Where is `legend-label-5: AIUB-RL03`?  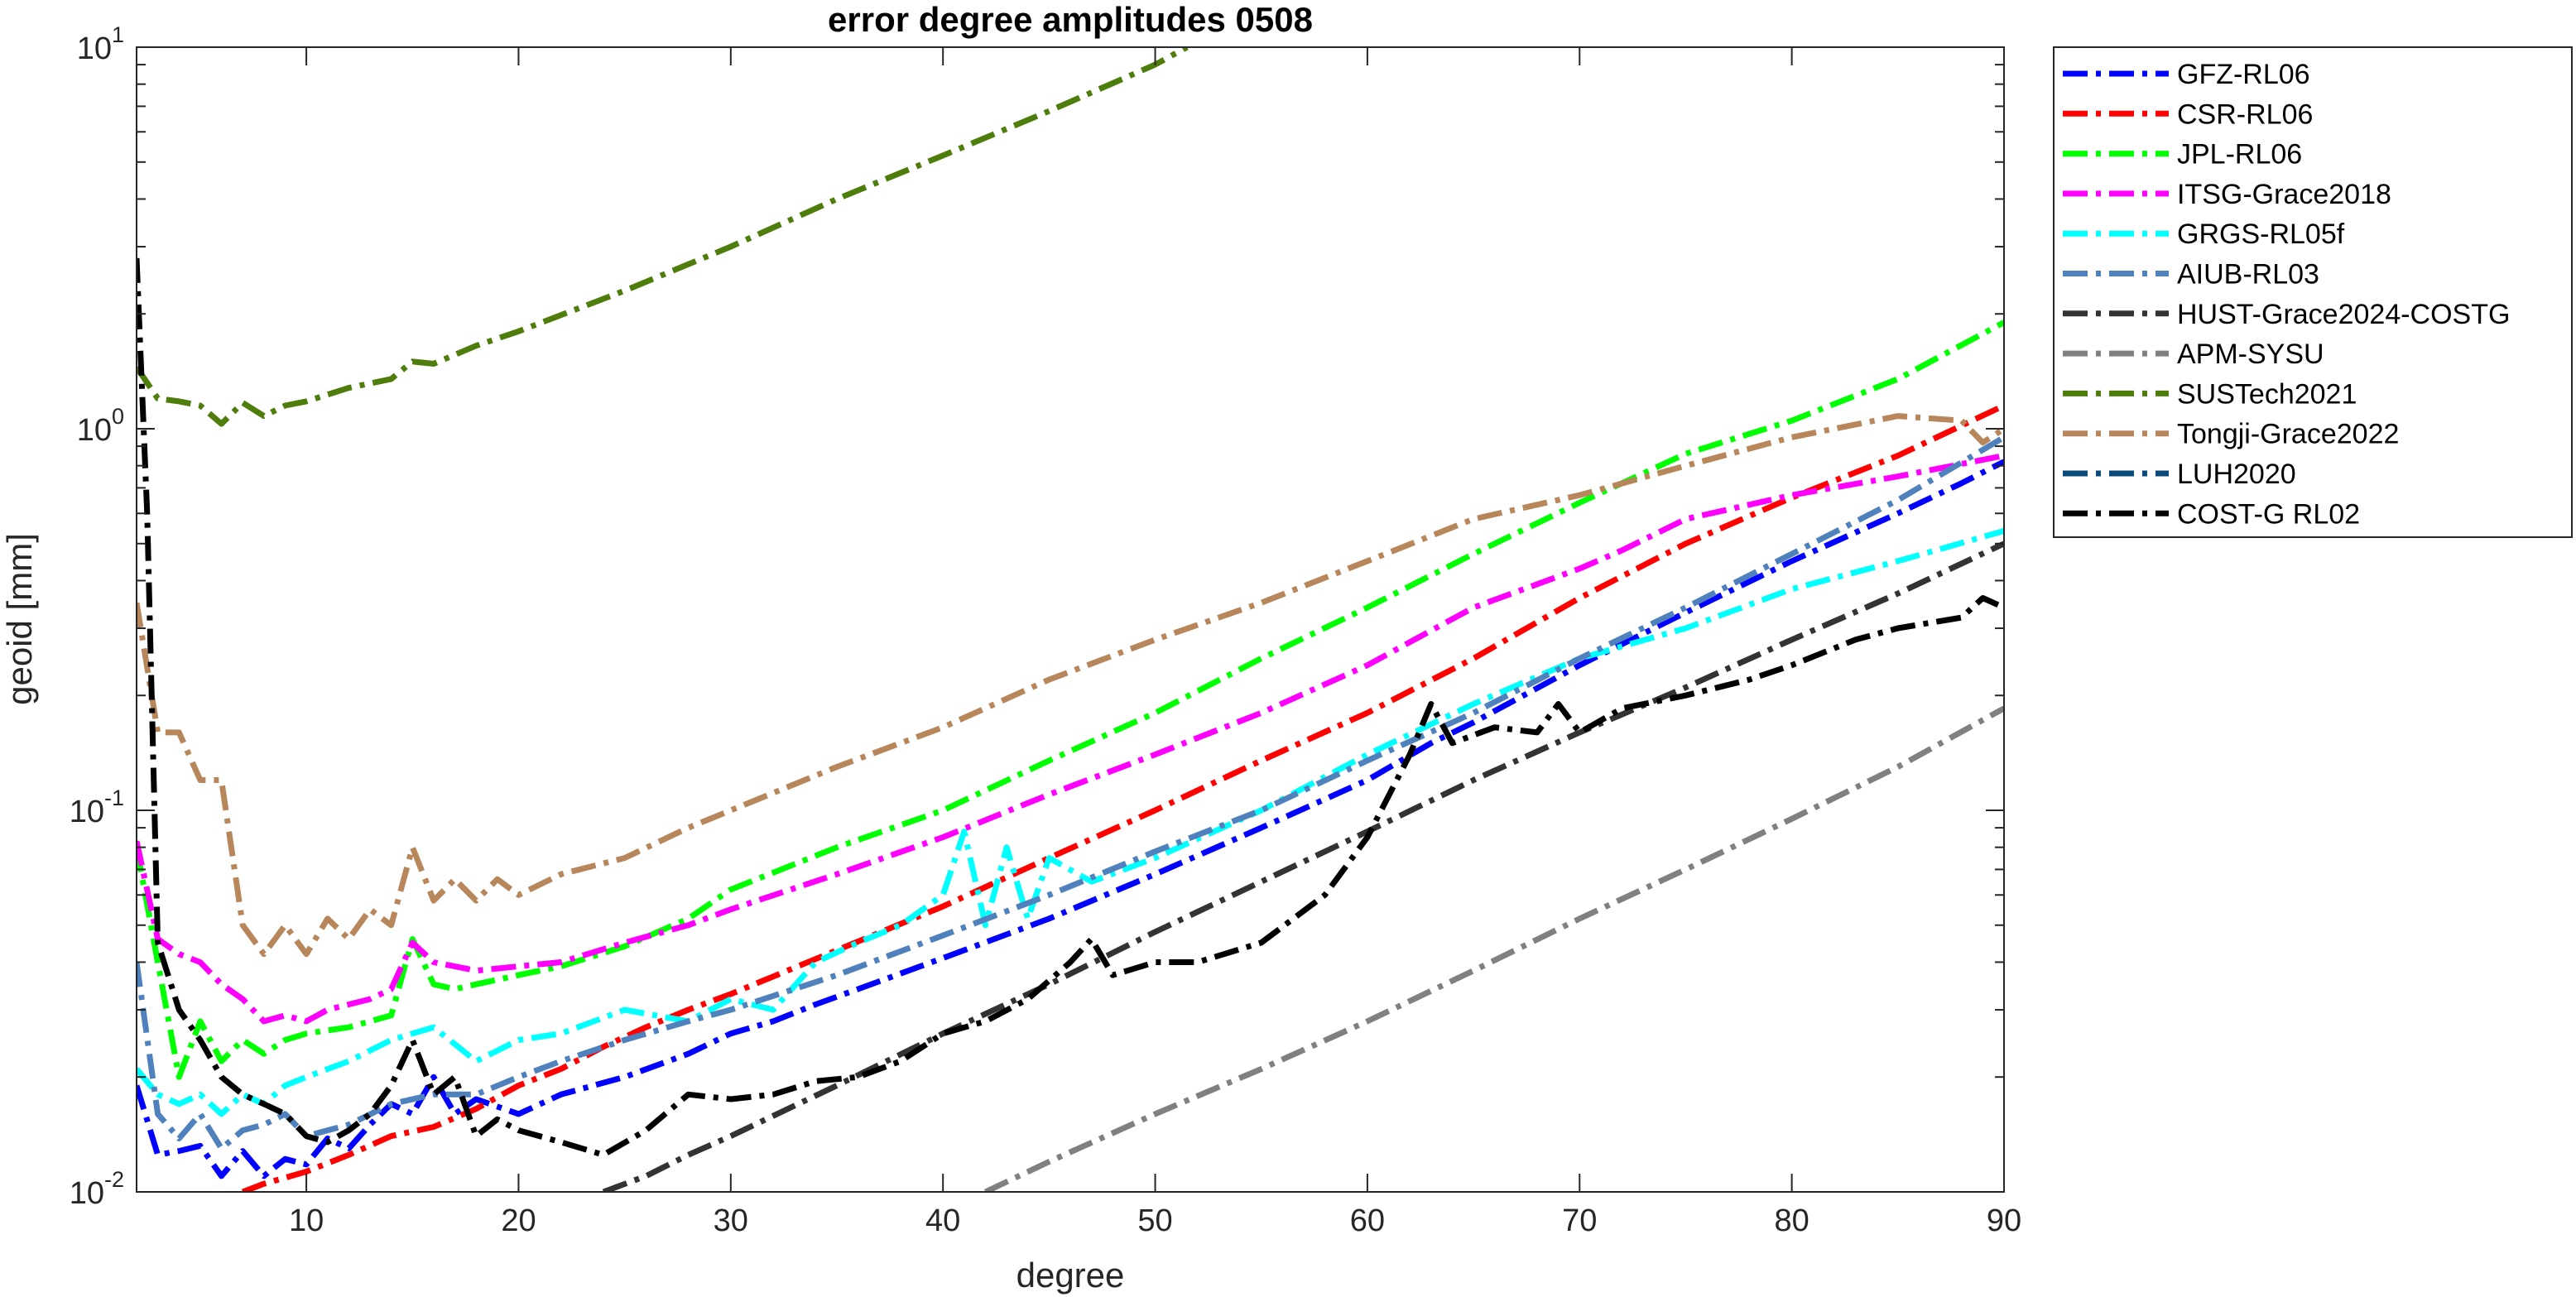
legend-label-5: AIUB-RL03 is located at coordinates (2248, 275).